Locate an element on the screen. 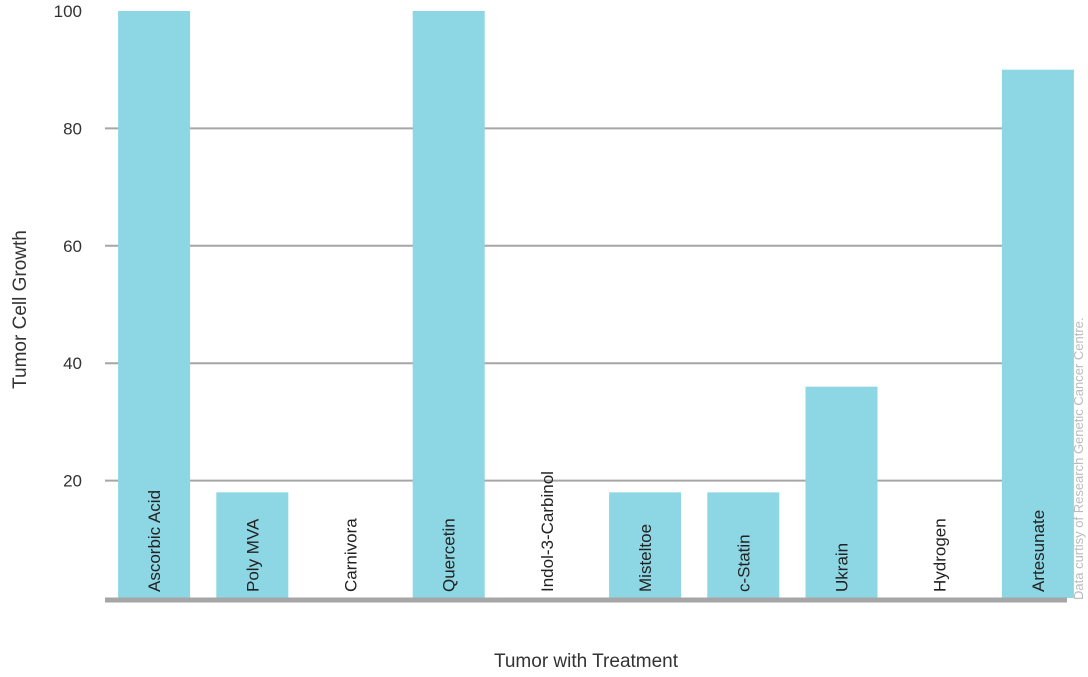  bar-category-label: Quercetin is located at coordinates (449, 555).